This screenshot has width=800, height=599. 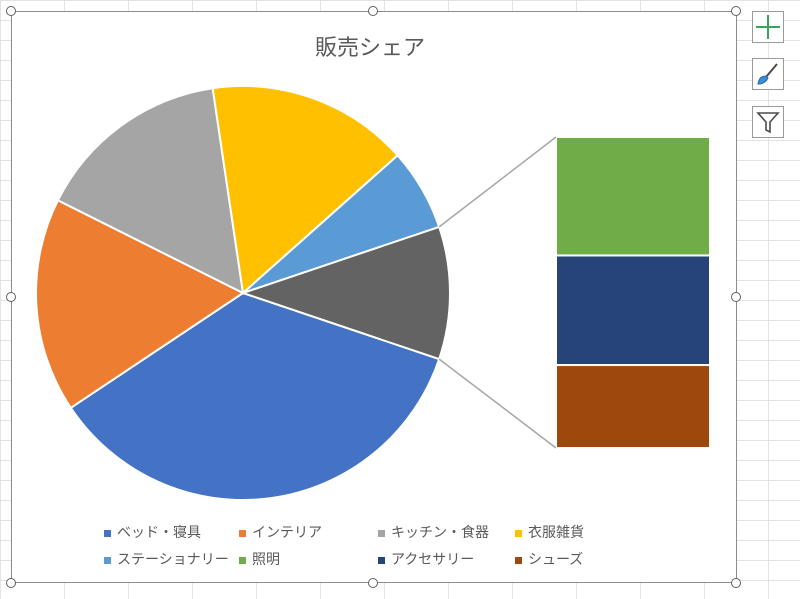 What do you see at coordinates (497, 182) in the screenshot?
I see `connector-line-top` at bounding box center [497, 182].